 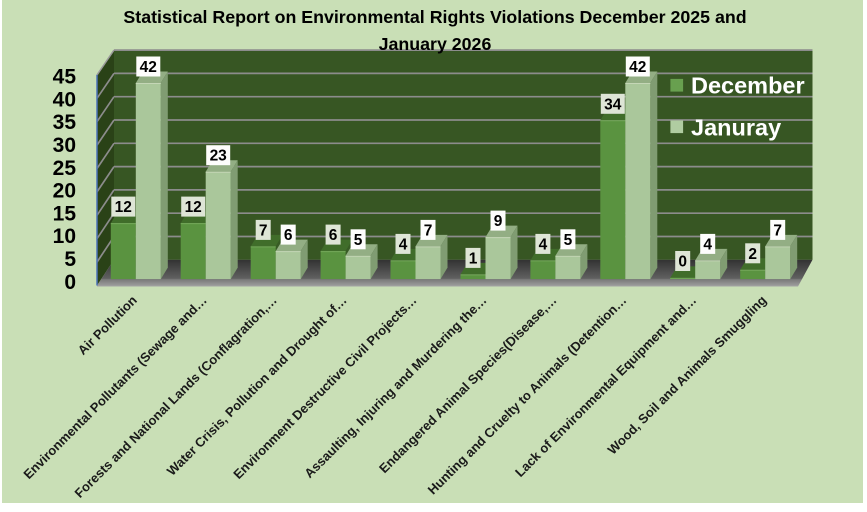 What do you see at coordinates (65, 77) in the screenshot?
I see `svg-text: 45` at bounding box center [65, 77].